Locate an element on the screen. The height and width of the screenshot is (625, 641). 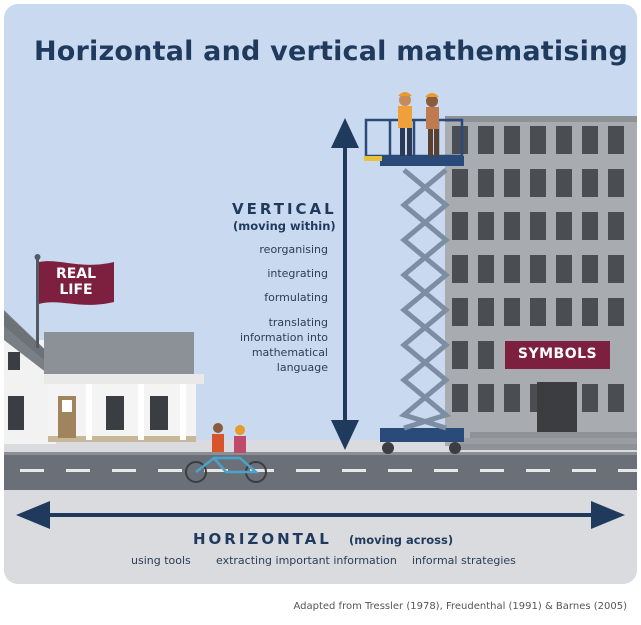
workers is located at coordinates (418, 124).